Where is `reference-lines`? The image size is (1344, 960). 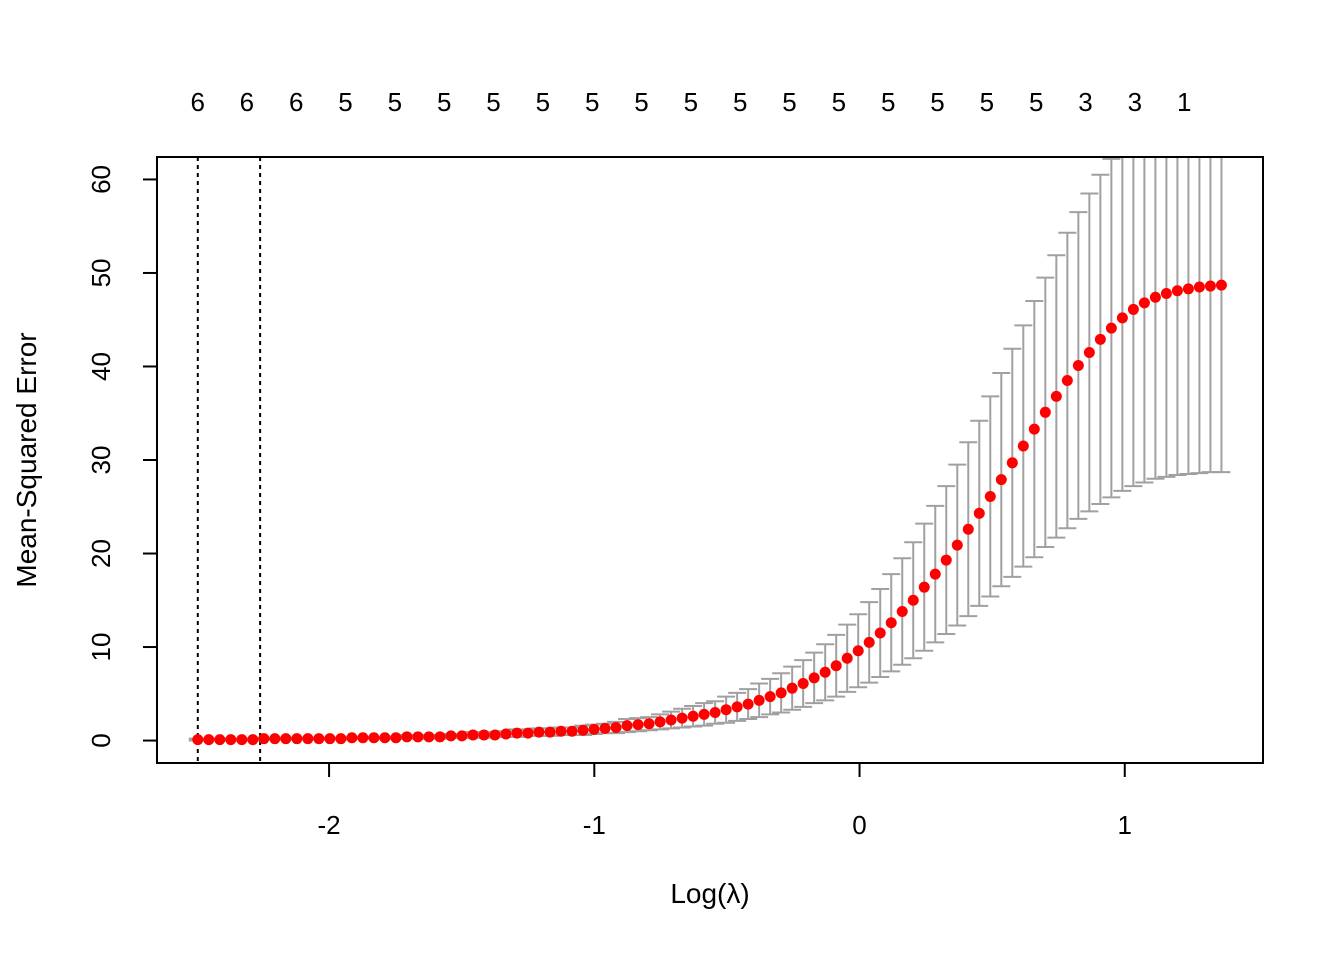
reference-lines is located at coordinates (229, 460).